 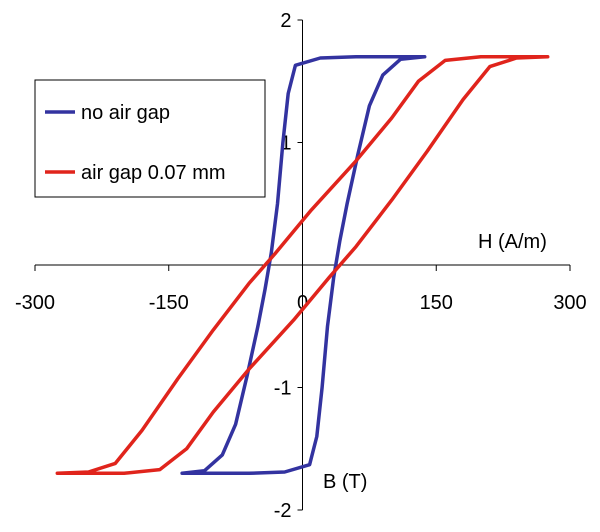 I want to click on legend: no air gap air gap 0.07 mm, so click(x=150, y=138).